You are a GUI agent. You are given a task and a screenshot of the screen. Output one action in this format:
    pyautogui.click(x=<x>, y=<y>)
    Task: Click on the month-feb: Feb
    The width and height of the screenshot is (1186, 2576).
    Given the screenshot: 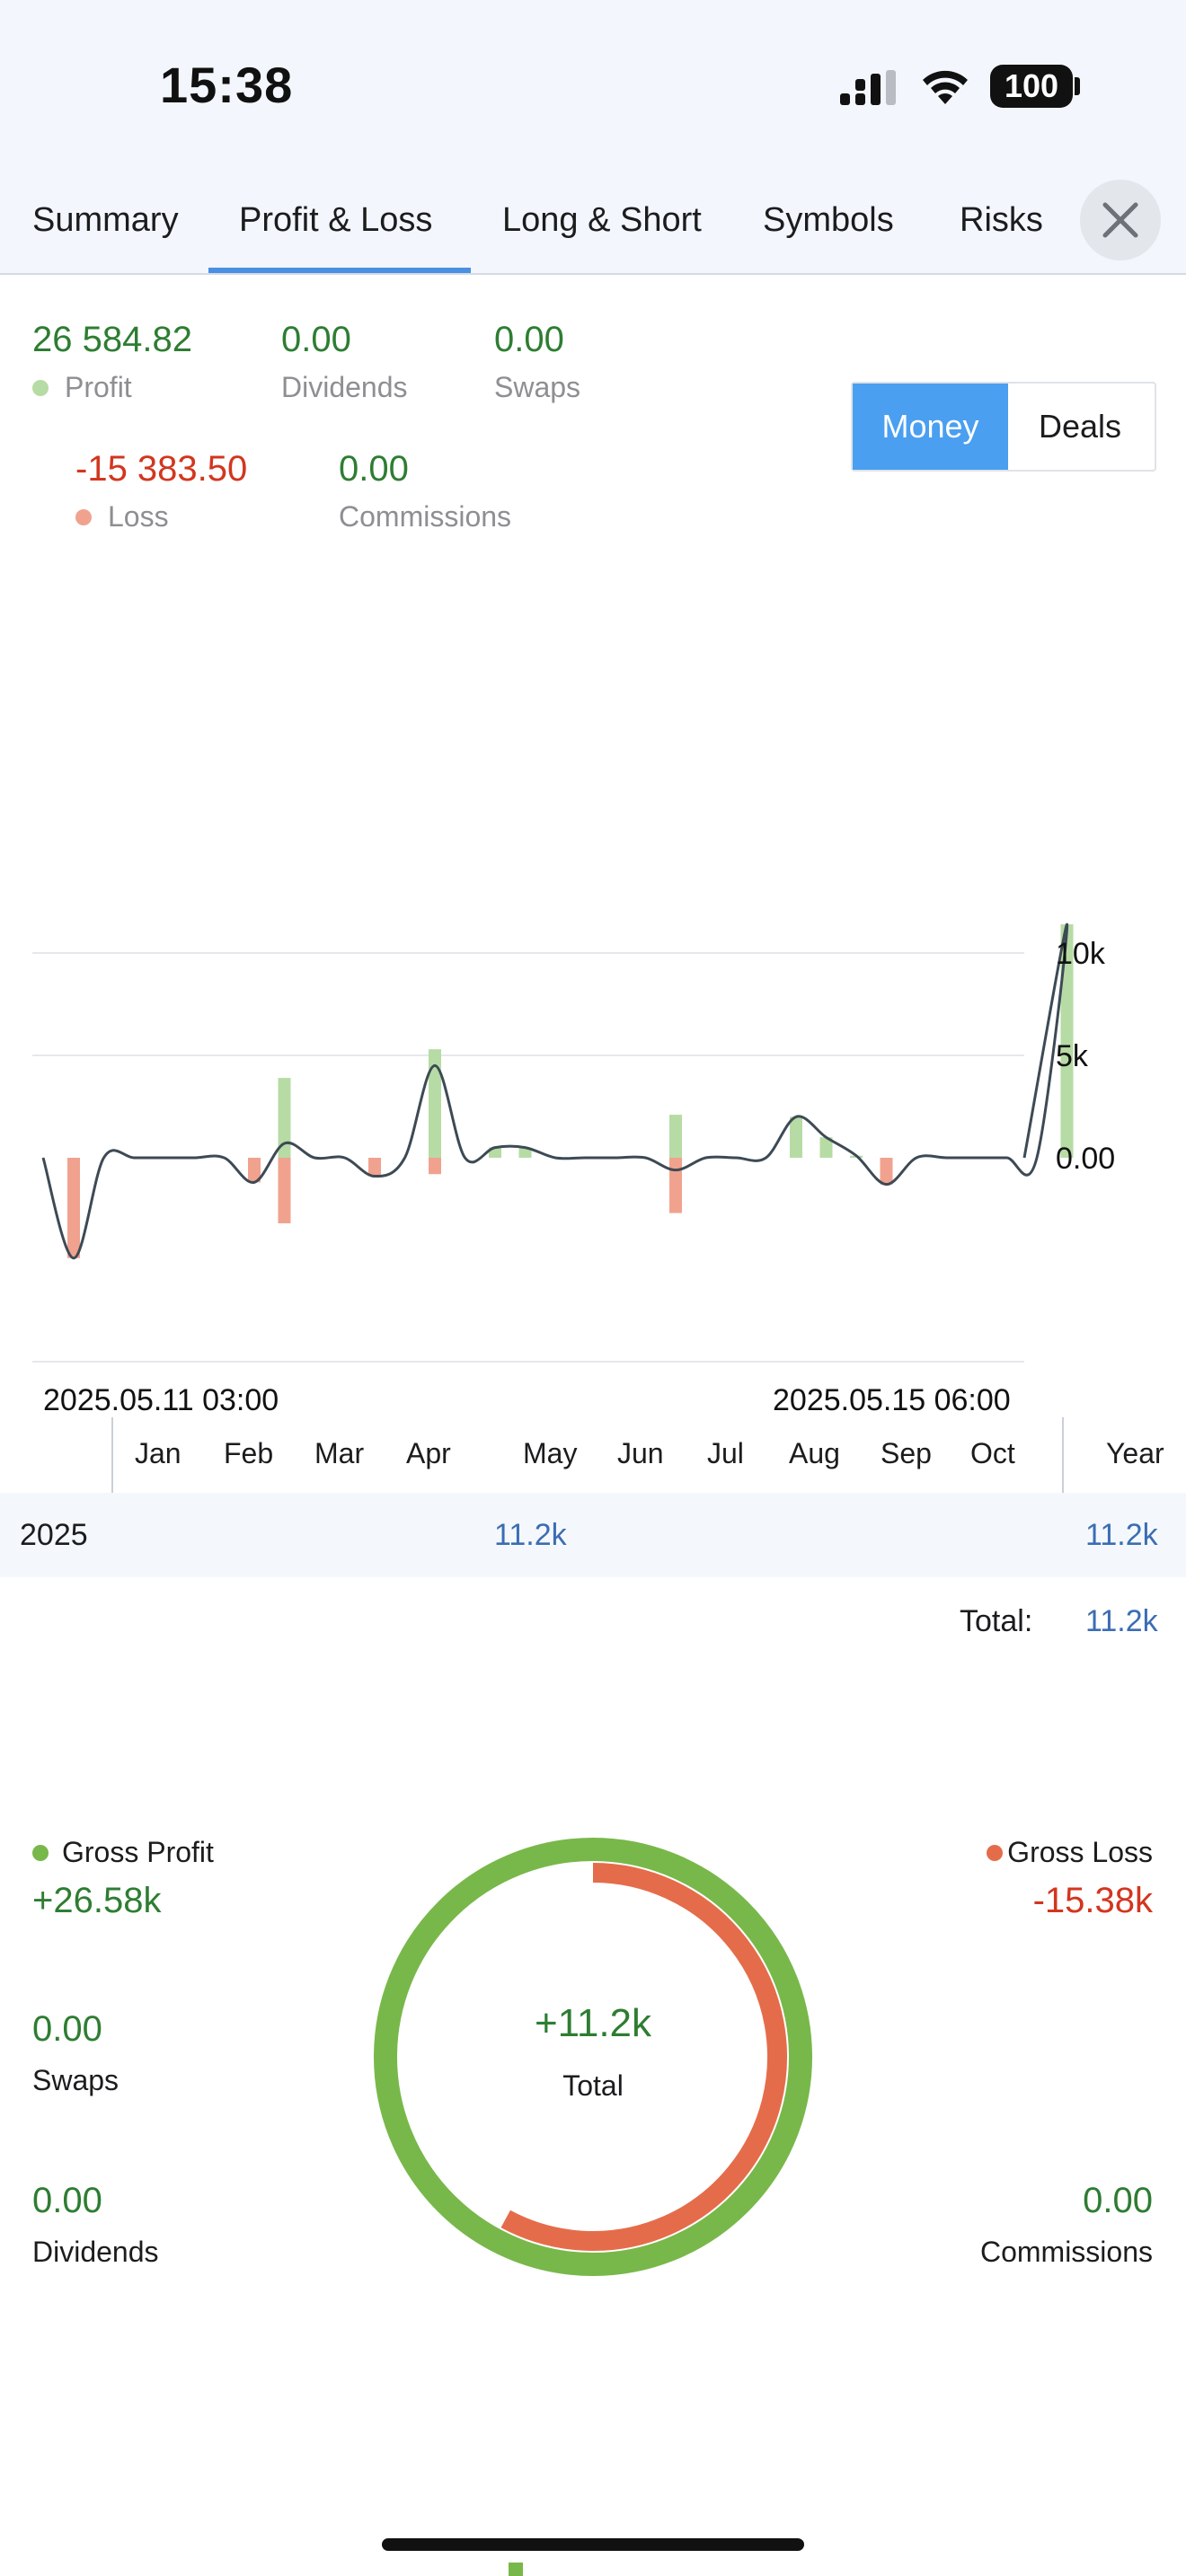 What is the action you would take?
    pyautogui.click(x=249, y=1453)
    